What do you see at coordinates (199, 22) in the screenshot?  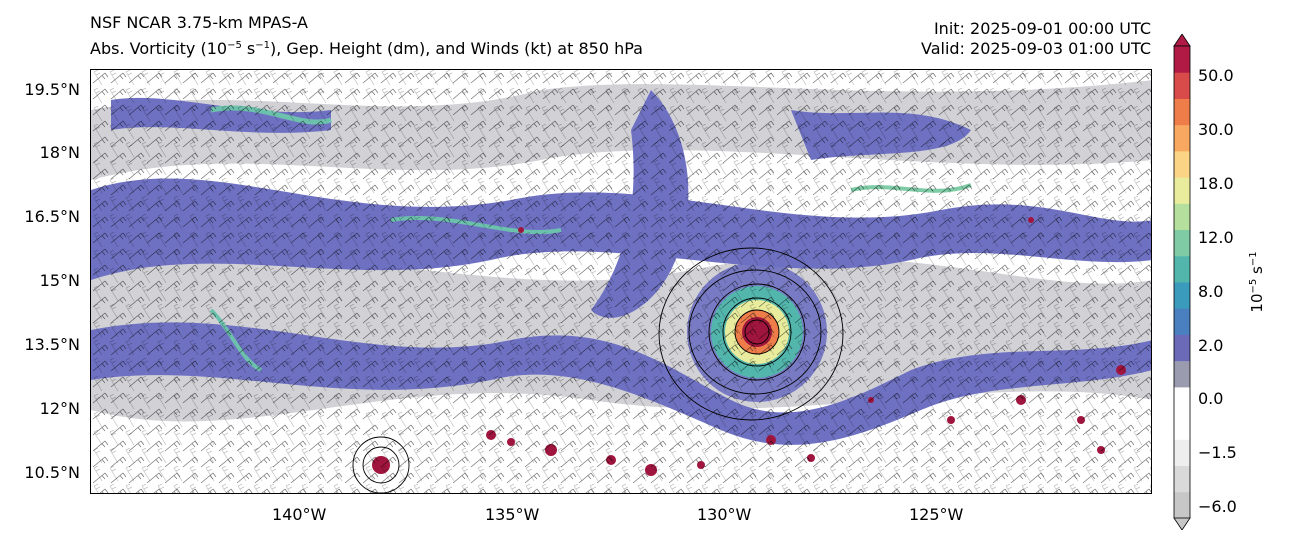 I see `model-title: NSF NCAR 3.75-km MPAS-A` at bounding box center [199, 22].